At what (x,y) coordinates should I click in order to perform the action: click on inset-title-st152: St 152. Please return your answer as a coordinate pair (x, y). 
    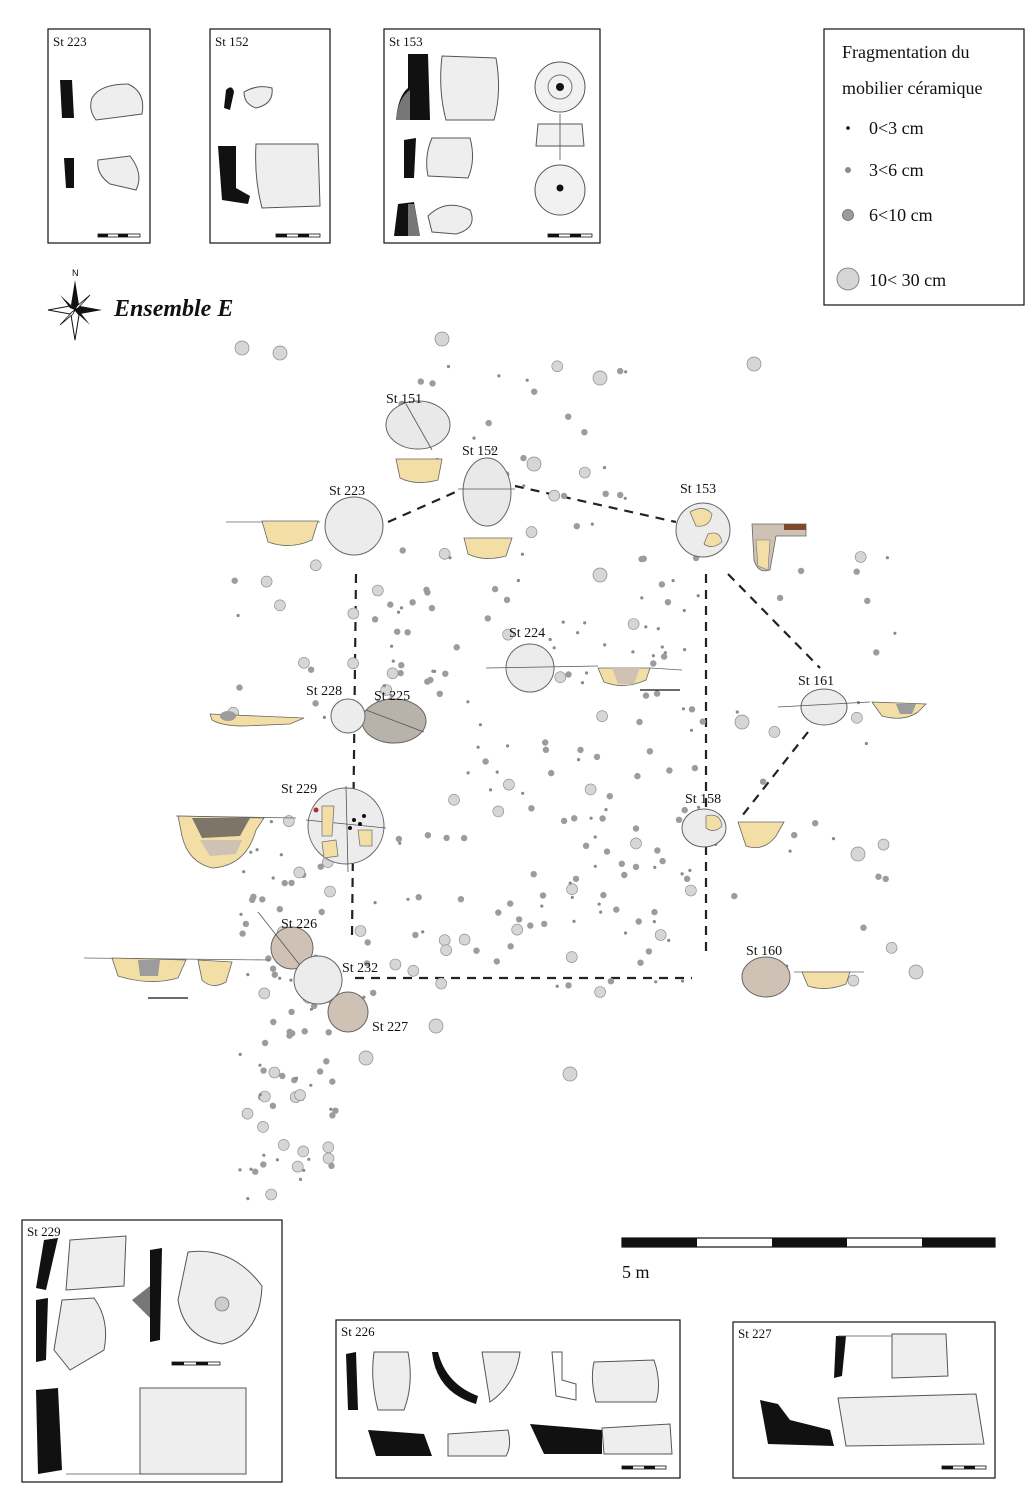
    Looking at the image, I should click on (232, 41).